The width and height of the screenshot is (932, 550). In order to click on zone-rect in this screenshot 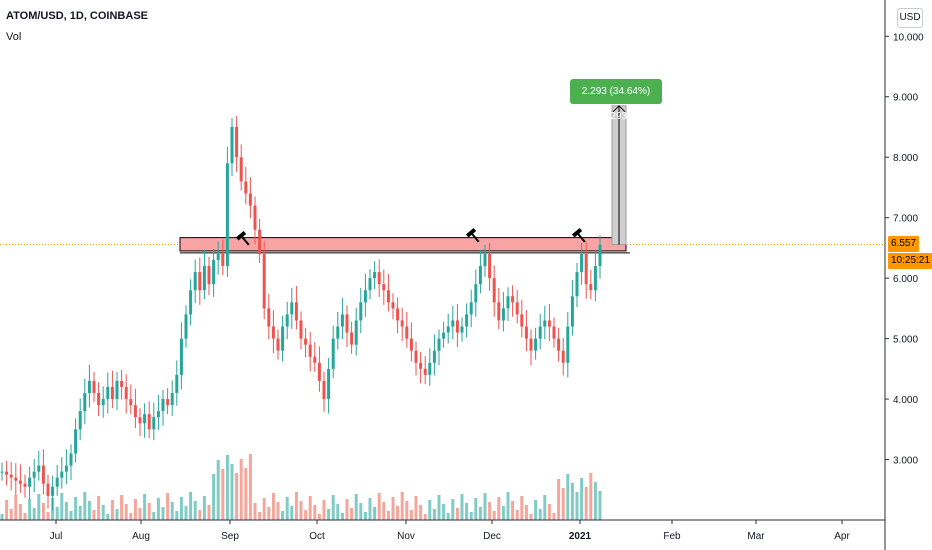, I will do `click(403, 244)`.